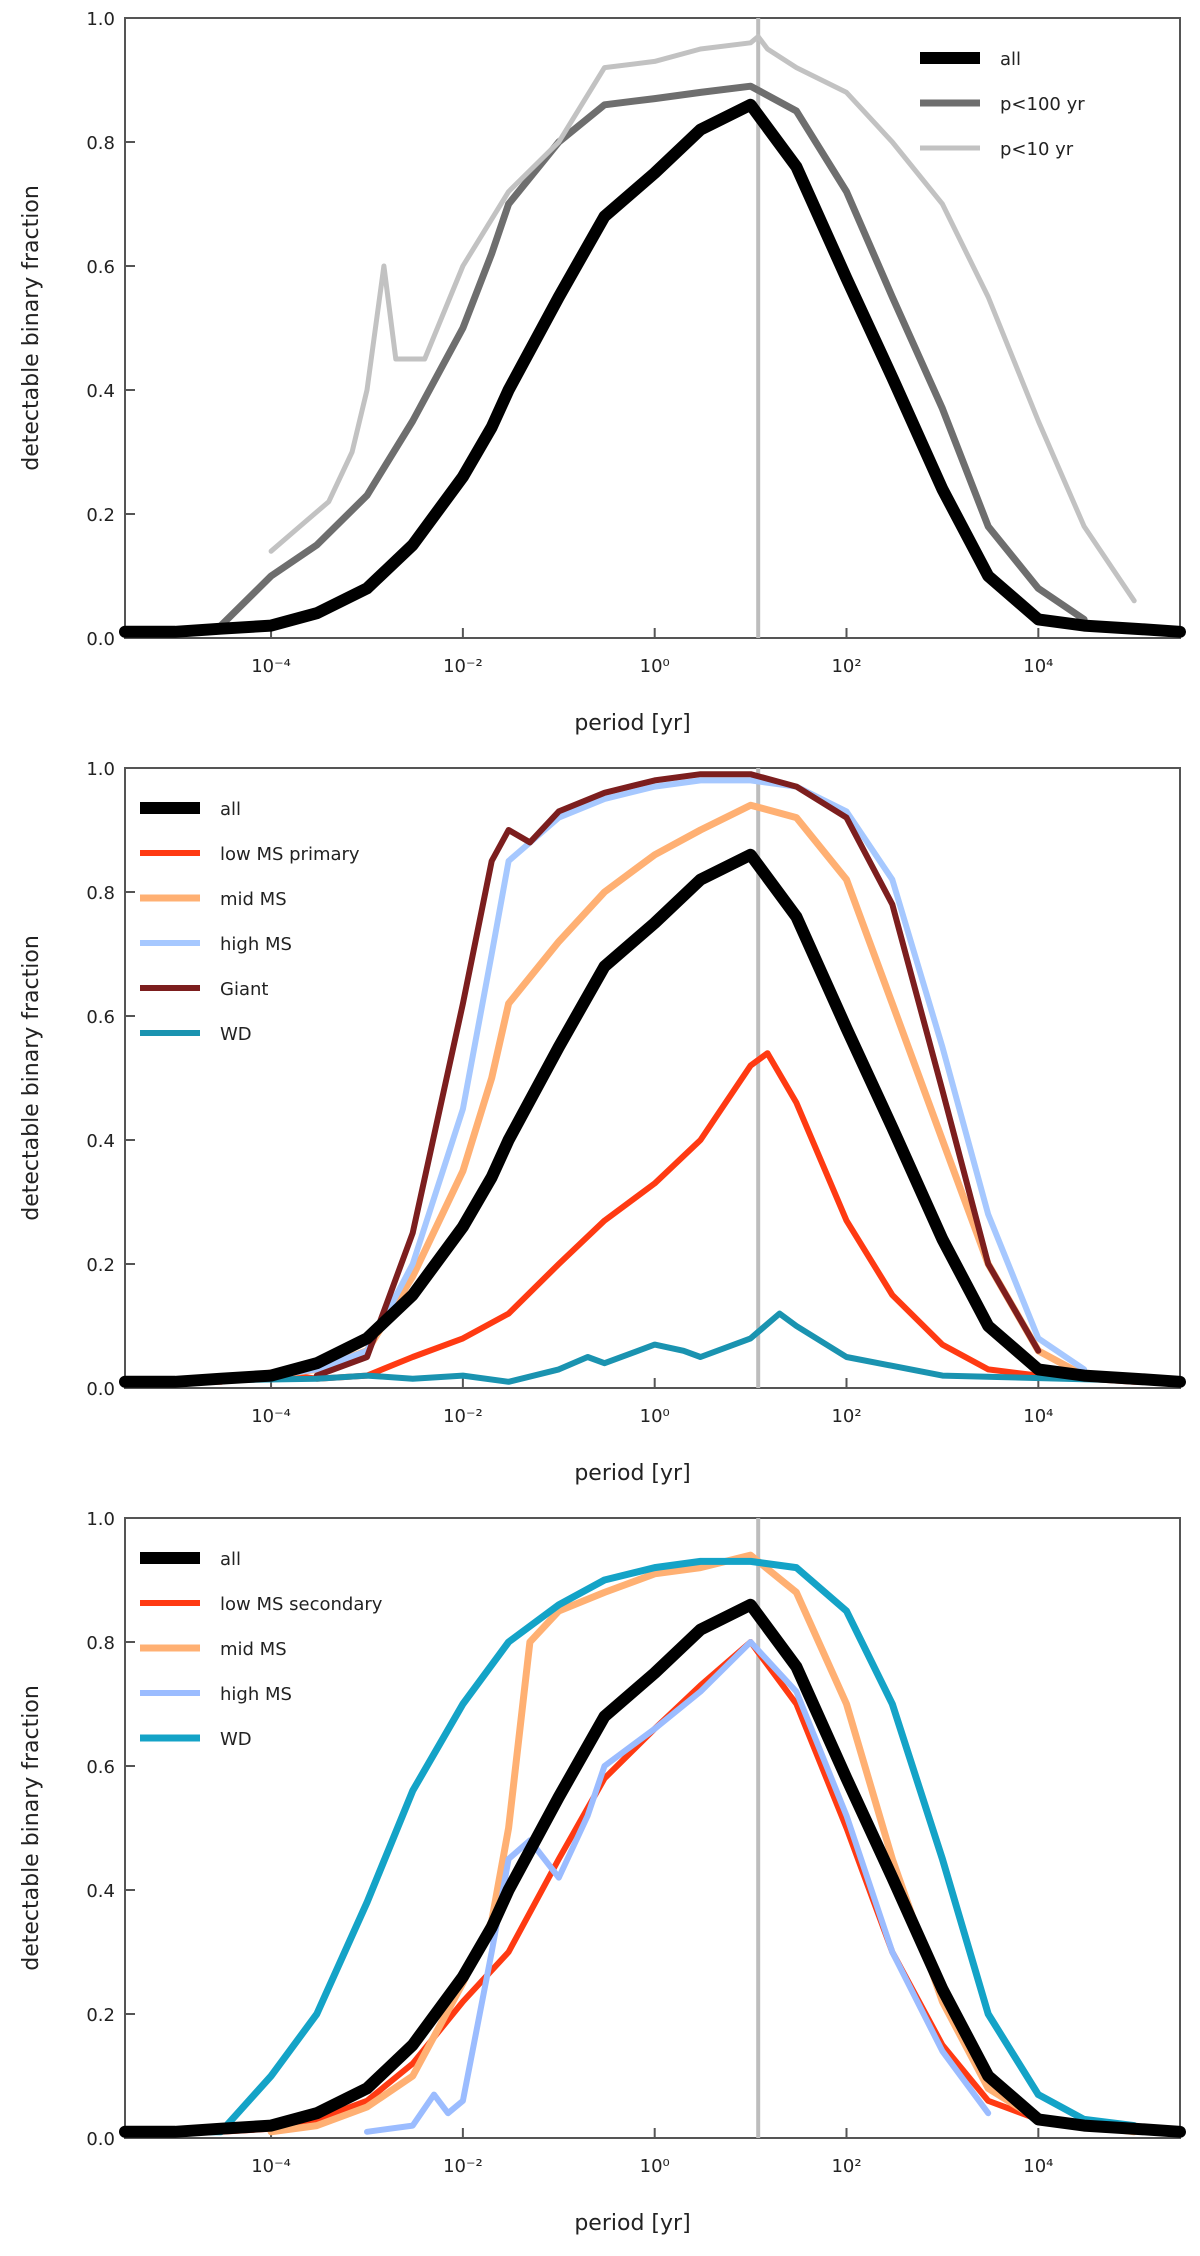 This screenshot has width=1200, height=2256. Describe the element at coordinates (652, 1217) in the screenshot. I see `series-line-low-ms-primary` at that location.